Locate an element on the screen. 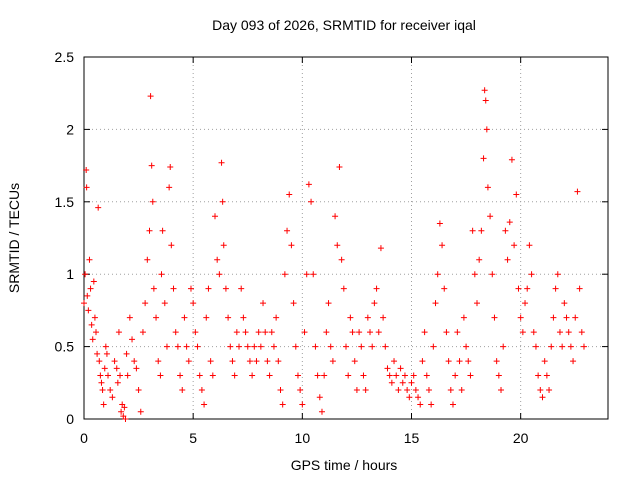 The width and height of the screenshot is (640, 480). y-tick-label: 0.5 is located at coordinates (65, 347).